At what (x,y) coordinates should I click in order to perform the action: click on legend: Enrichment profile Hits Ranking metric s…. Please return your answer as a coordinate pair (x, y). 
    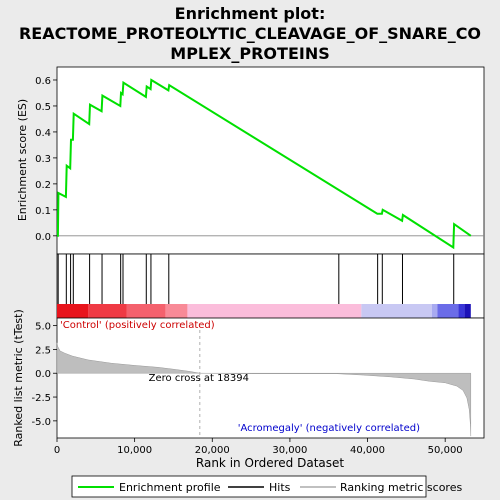
    Looking at the image, I should click on (266, 486).